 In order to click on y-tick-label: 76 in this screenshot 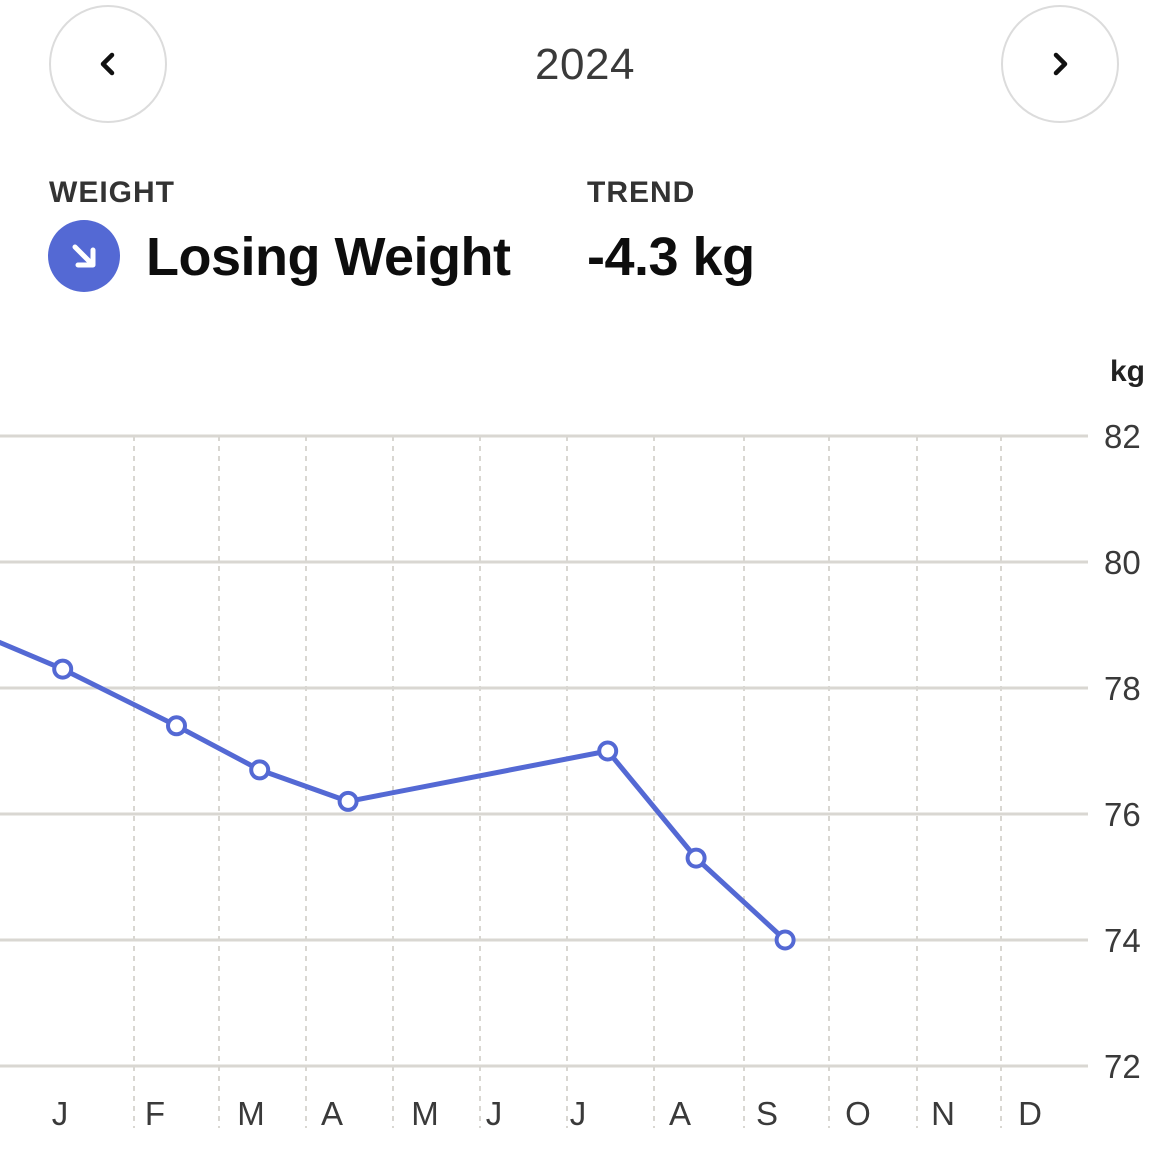, I will do `click(1122, 814)`.